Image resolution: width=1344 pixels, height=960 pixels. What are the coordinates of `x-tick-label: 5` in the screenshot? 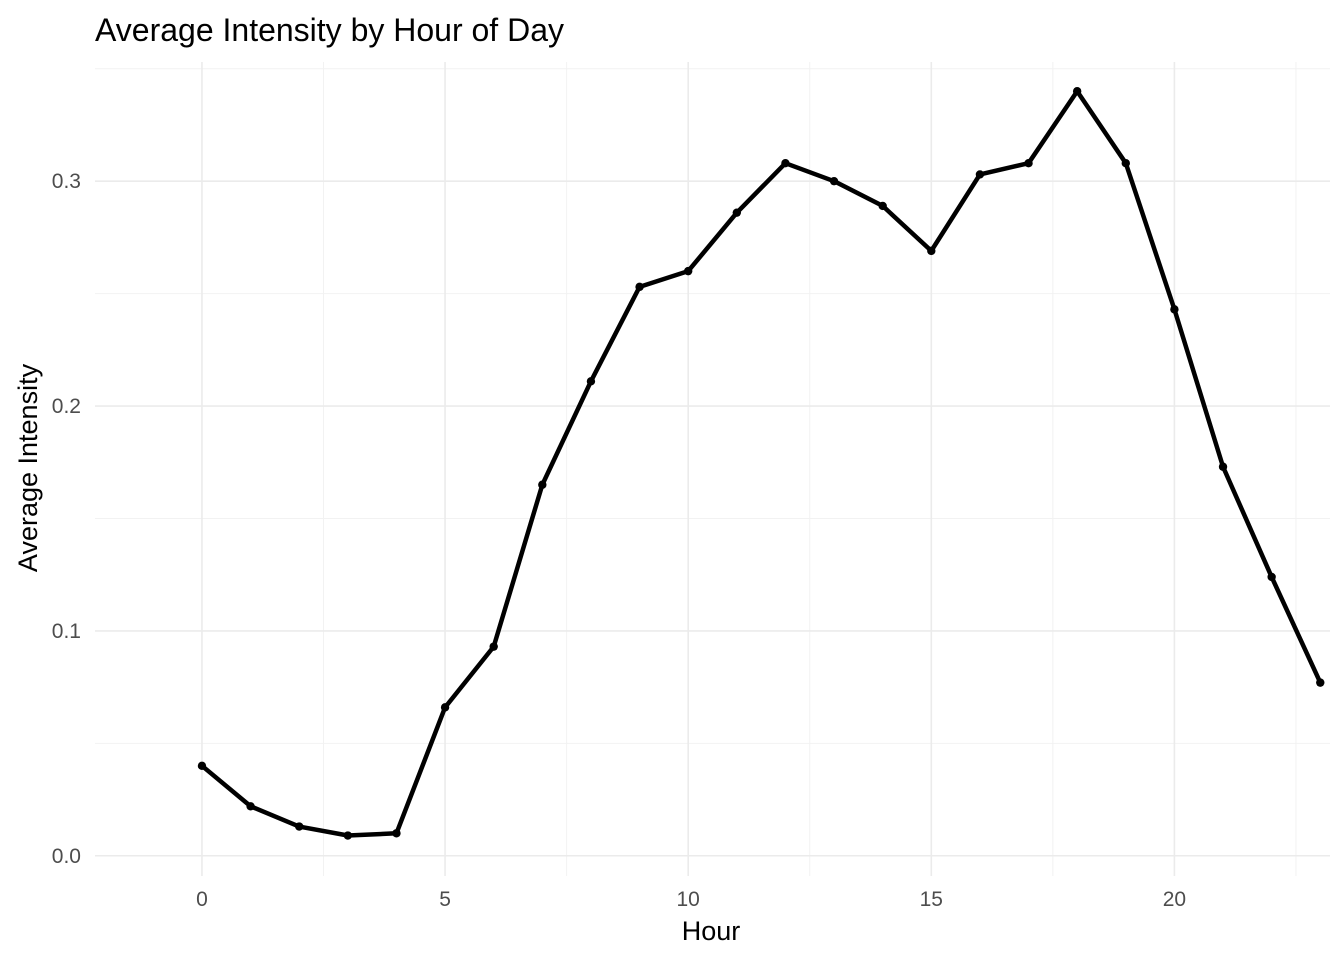 It's located at (445, 899).